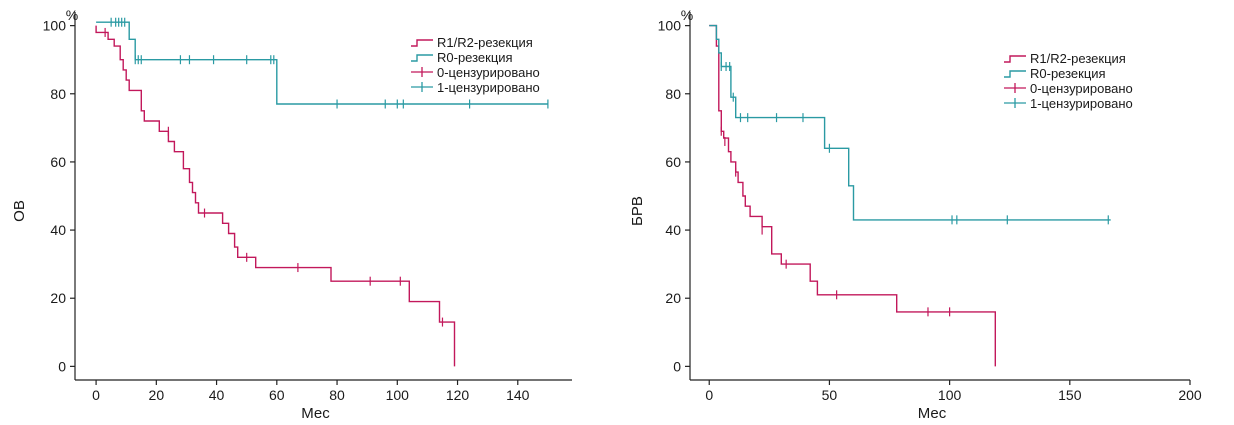  Describe the element at coordinates (337, 395) in the screenshot. I see `x-tick-label: 80` at that location.